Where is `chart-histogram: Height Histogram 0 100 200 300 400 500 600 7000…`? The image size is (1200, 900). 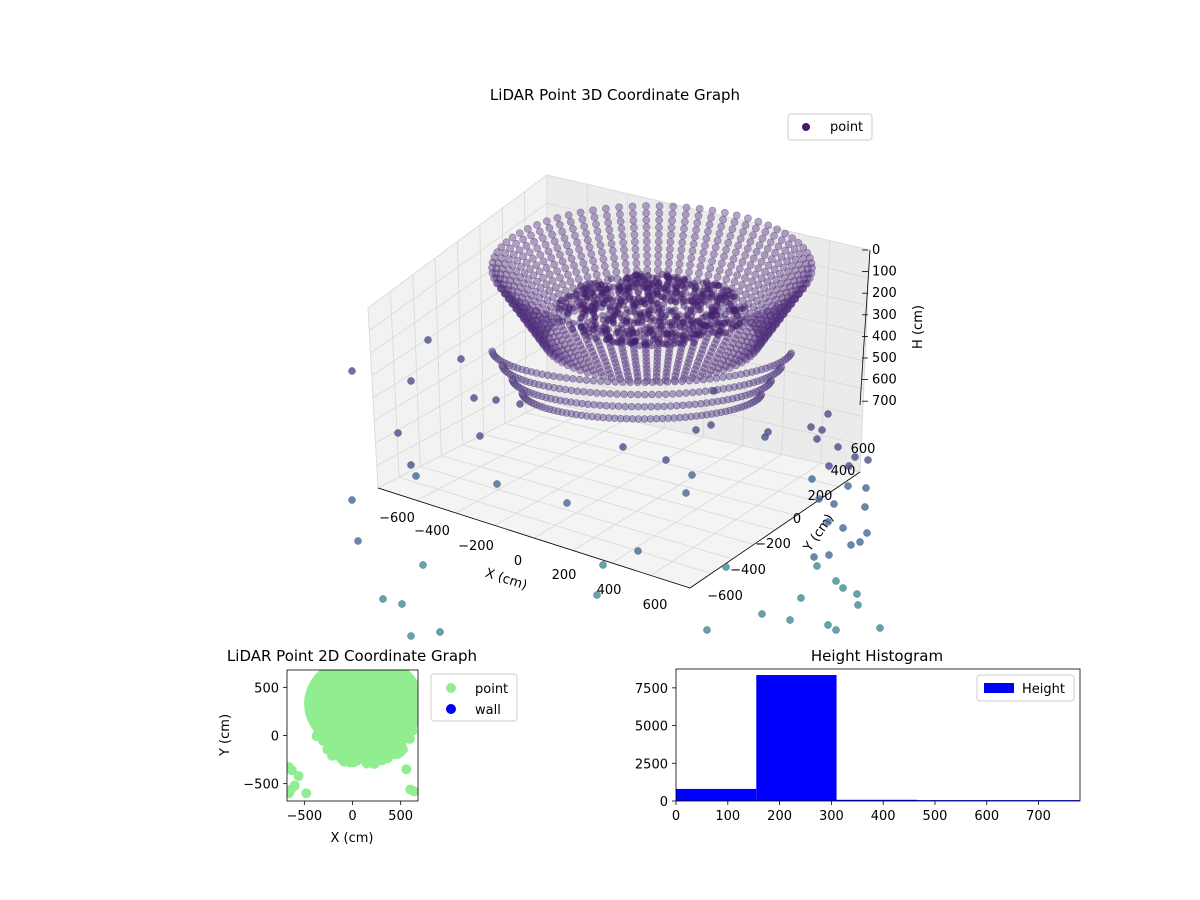
chart-histogram: Height Histogram 0 100 200 300 400 500 600 7000… is located at coordinates (858, 735).